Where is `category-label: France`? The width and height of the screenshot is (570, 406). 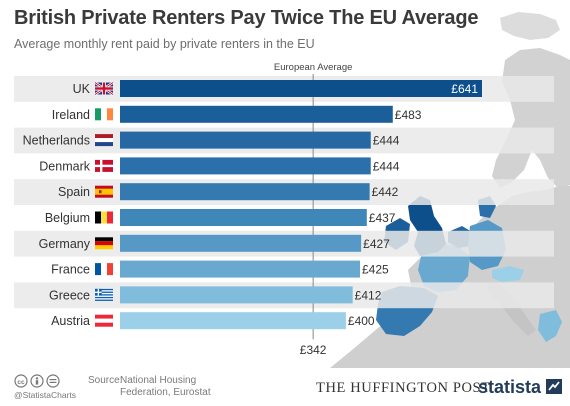 category-label: France is located at coordinates (70, 270).